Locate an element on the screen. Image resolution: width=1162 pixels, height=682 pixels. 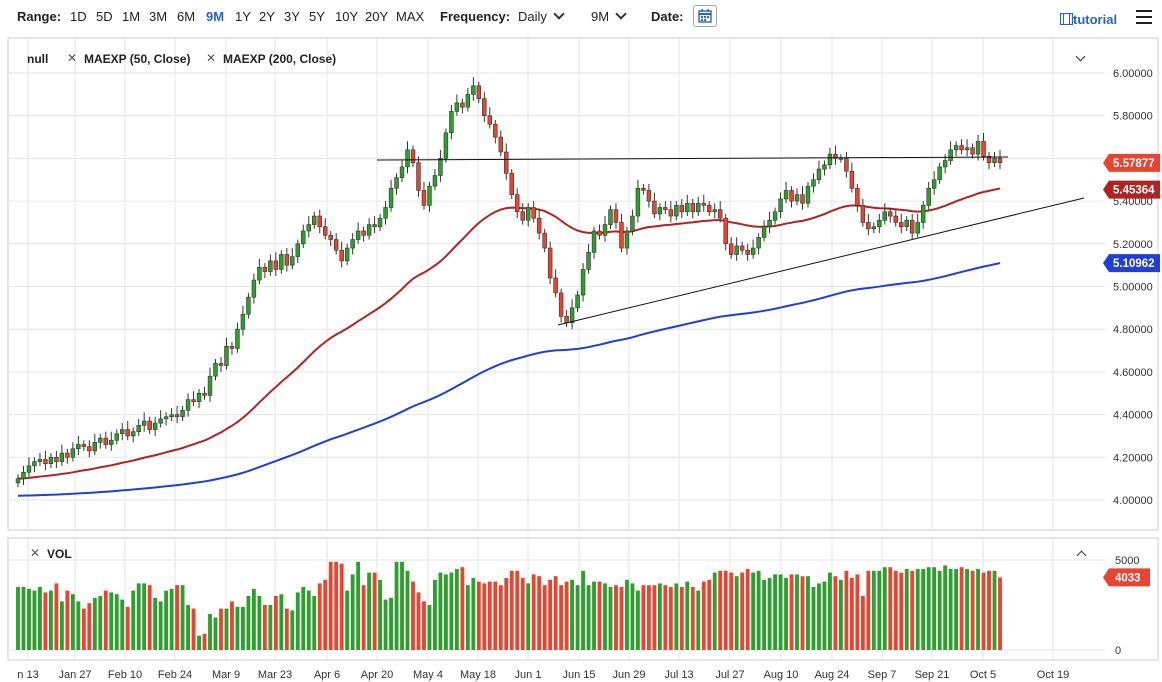
range-2y-button: 2Y is located at coordinates (267, 16).